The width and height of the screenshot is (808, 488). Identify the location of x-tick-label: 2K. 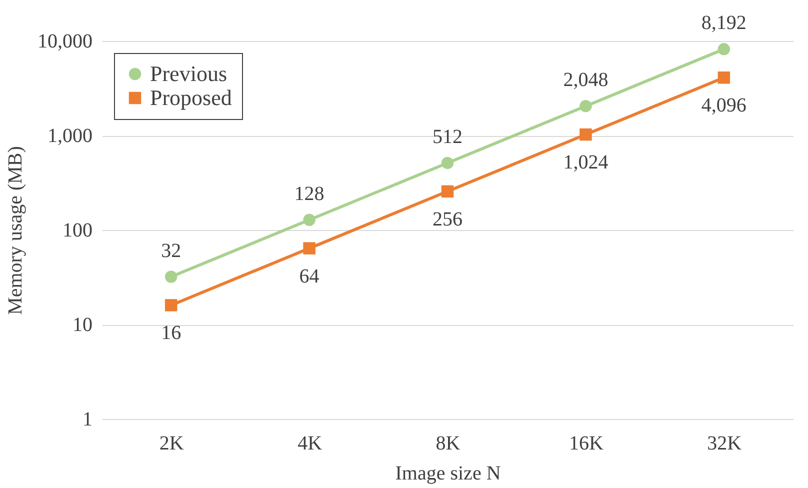
(171, 443).